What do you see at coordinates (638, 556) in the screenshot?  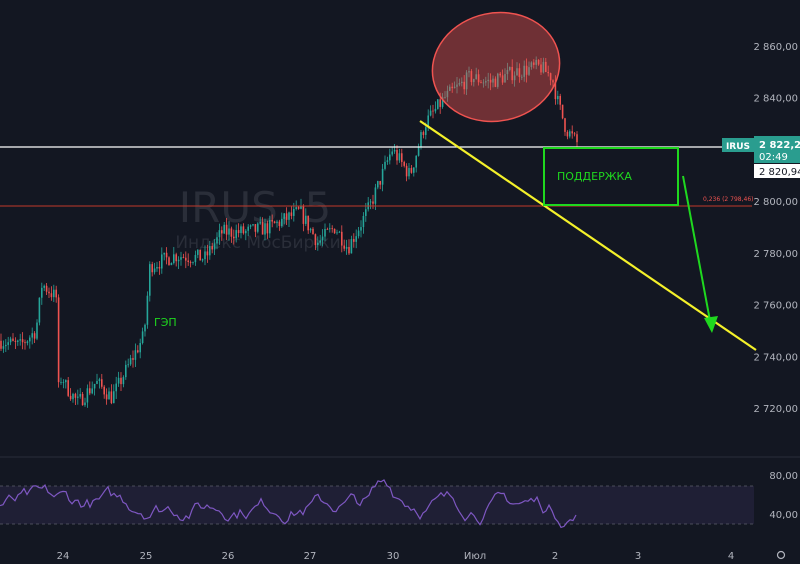 I see `time-tick-label: 3` at bounding box center [638, 556].